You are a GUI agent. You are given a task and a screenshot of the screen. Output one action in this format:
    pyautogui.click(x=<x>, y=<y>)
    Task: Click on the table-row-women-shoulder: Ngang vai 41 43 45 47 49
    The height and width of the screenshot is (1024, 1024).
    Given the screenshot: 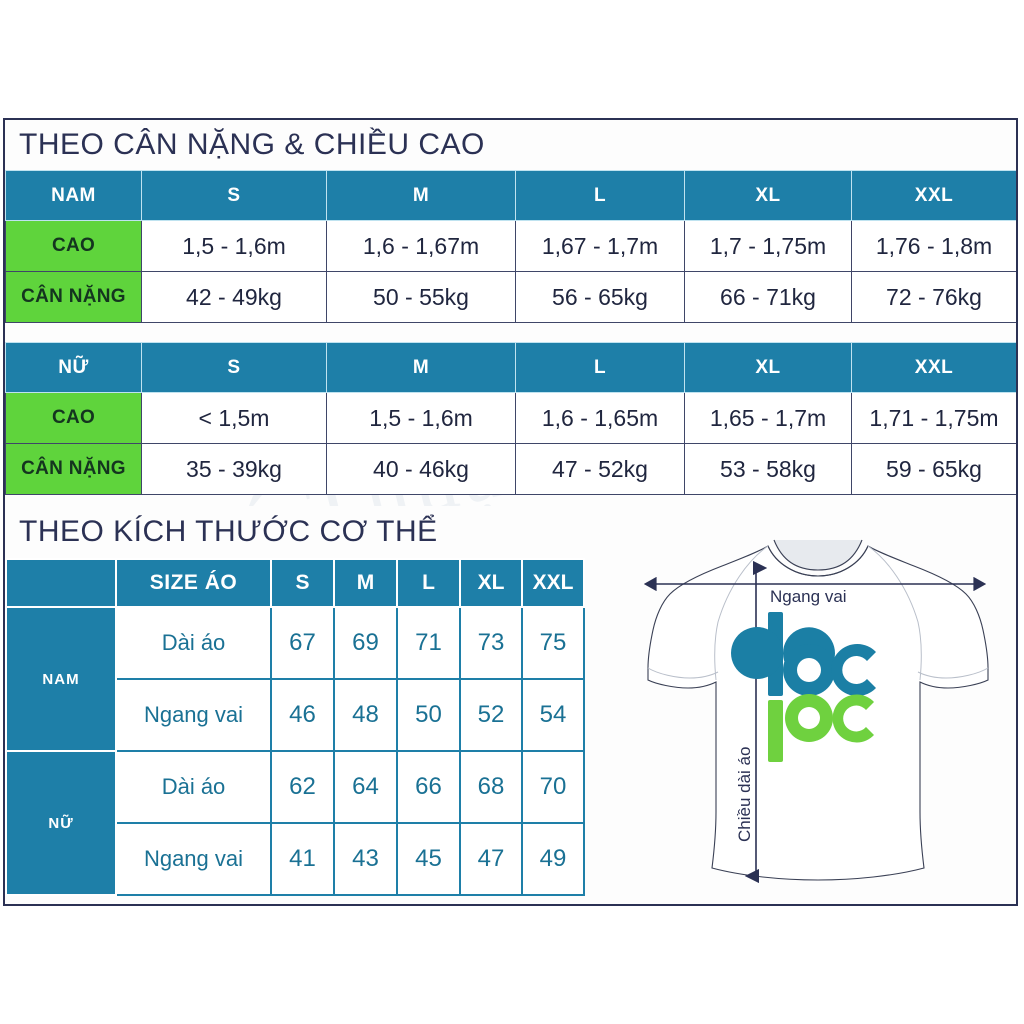 What is the action you would take?
    pyautogui.click(x=295, y=859)
    